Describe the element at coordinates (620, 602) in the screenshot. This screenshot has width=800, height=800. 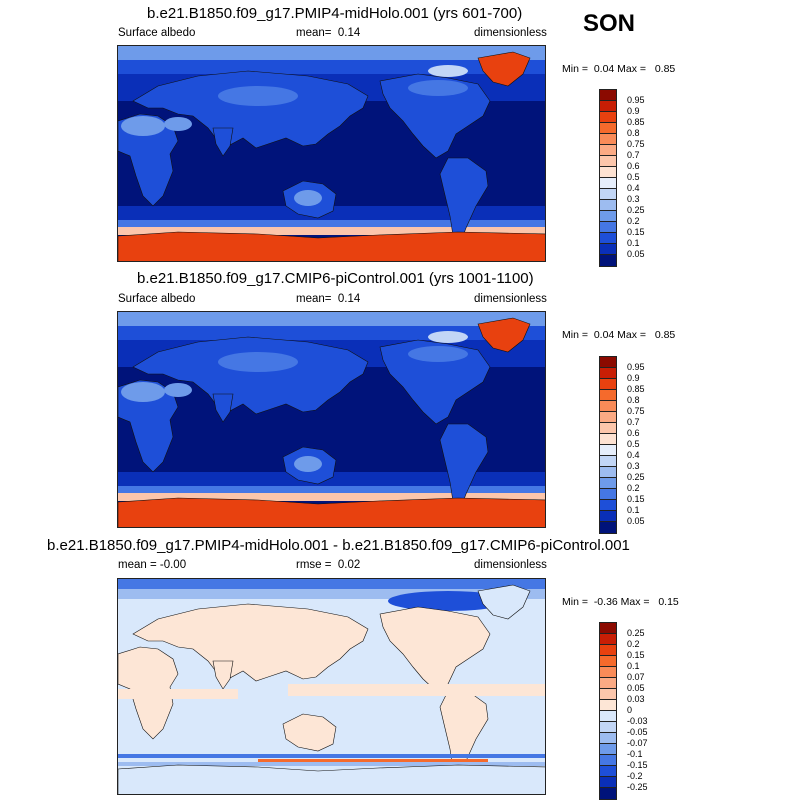
I see `panel3-minmax: Min = -0.36 Max = 0.15` at that location.